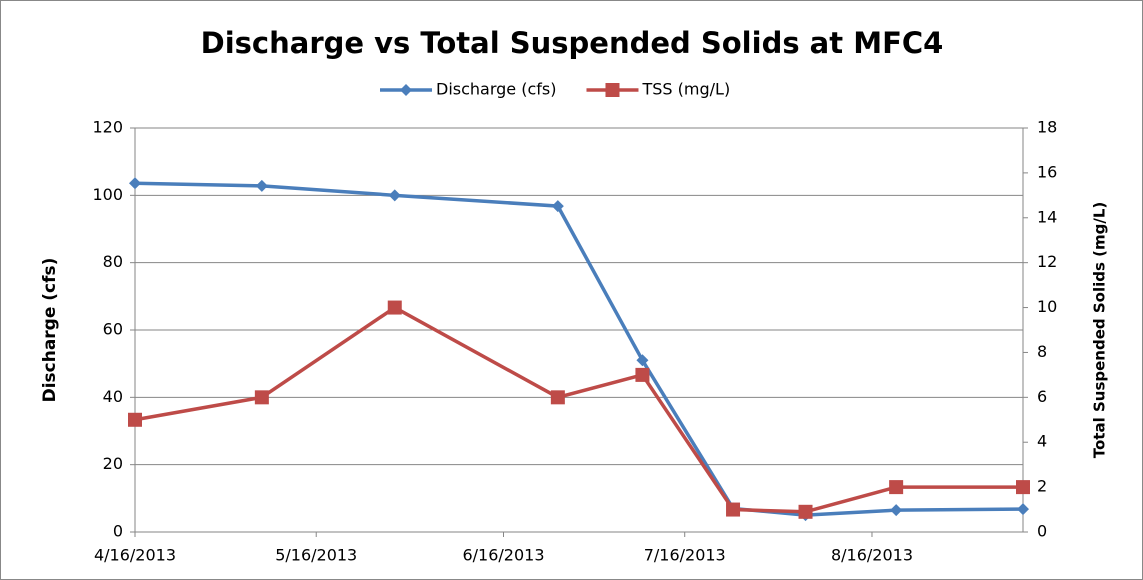  I want to click on x-tick-label: 8/16/2013, so click(872, 555).